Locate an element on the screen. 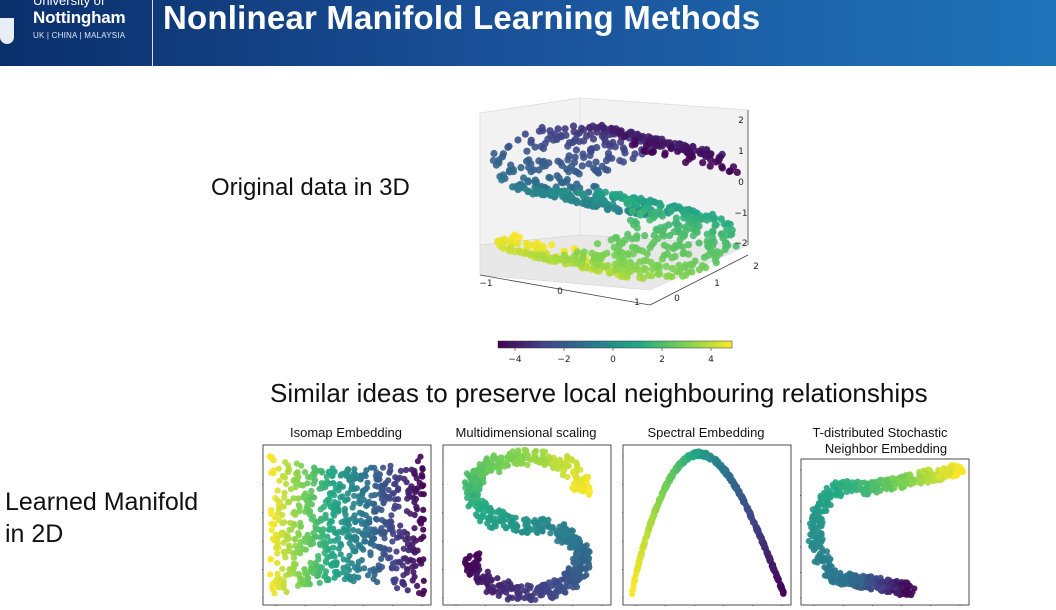 Image resolution: width=1056 pixels, height=610 pixels. s3d-xticks-label: 0 is located at coordinates (560, 292).